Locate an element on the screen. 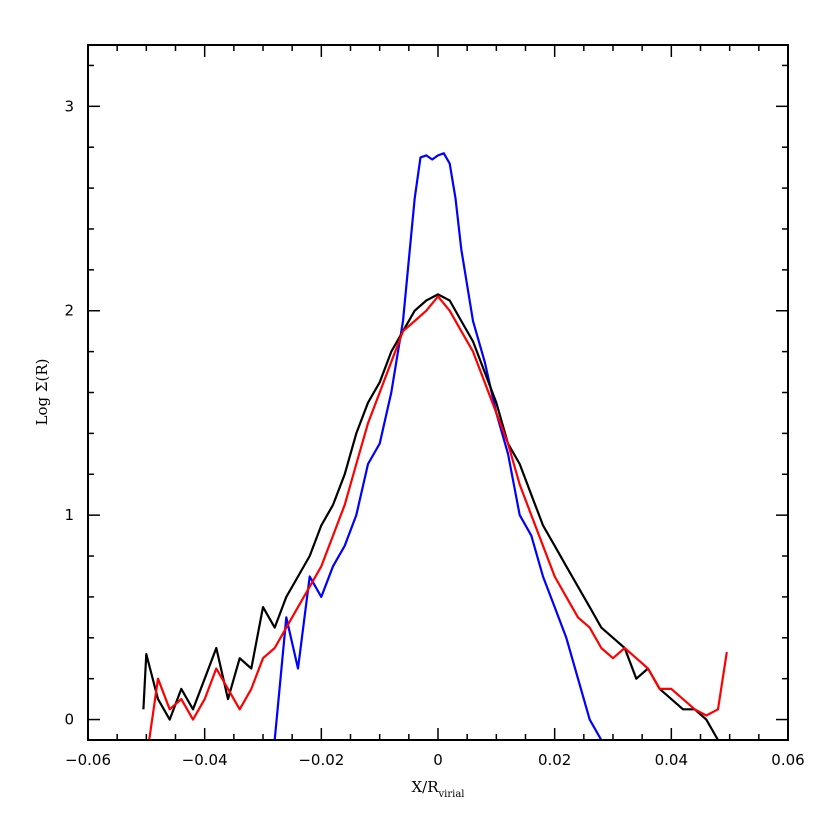 The image size is (830, 830). x-tick-label: −0.04 is located at coordinates (205, 760).